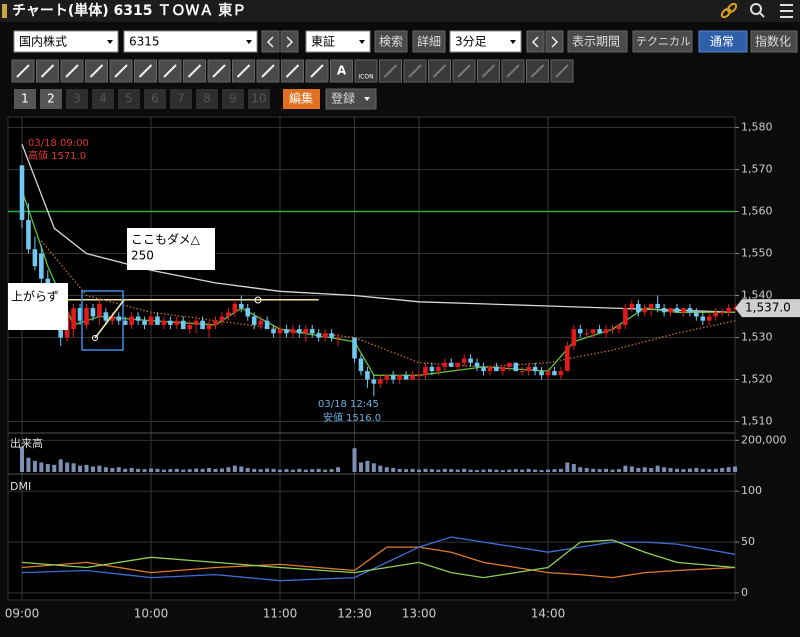 The height and width of the screenshot is (637, 800). What do you see at coordinates (51, 99) in the screenshot?
I see `tab: 2` at bounding box center [51, 99].